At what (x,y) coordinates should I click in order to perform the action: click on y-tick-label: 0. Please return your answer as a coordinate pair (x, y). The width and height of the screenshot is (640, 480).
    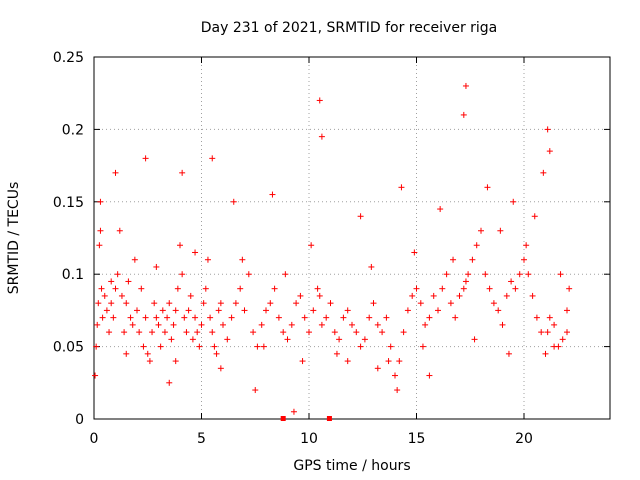
    Looking at the image, I should click on (79, 420).